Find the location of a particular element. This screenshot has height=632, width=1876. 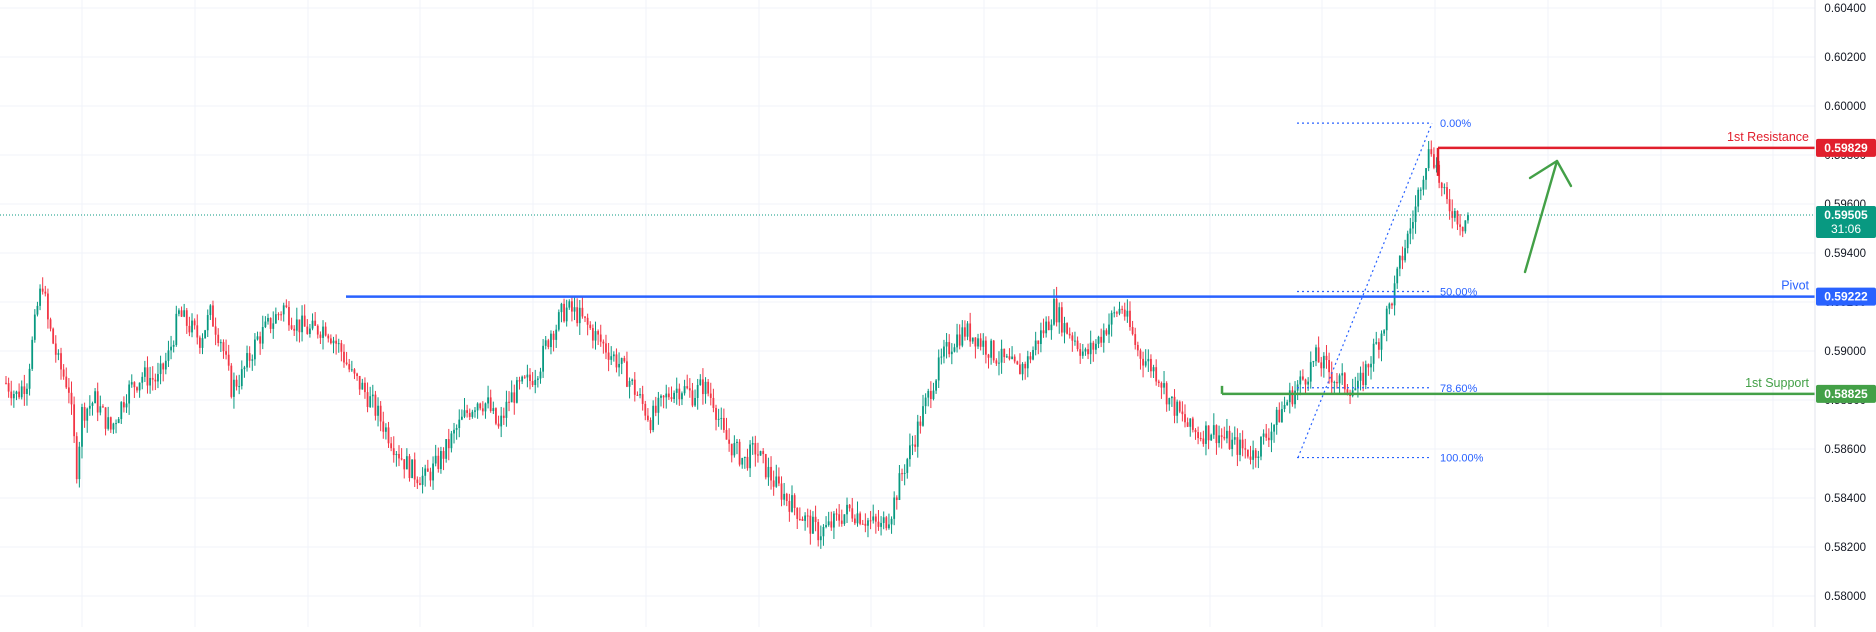

price-tick-label: 0.59400 is located at coordinates (1845, 254).